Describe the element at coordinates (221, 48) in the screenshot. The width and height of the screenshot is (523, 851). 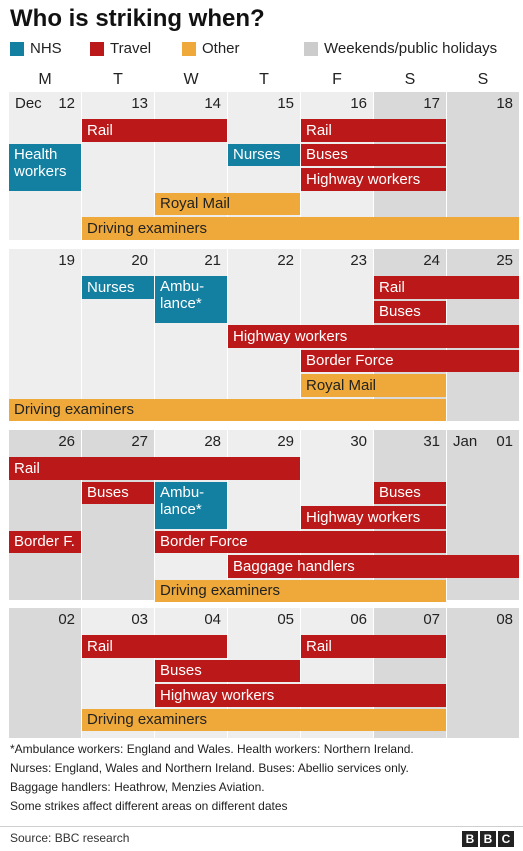
I see `legend-label-other: Other` at that location.